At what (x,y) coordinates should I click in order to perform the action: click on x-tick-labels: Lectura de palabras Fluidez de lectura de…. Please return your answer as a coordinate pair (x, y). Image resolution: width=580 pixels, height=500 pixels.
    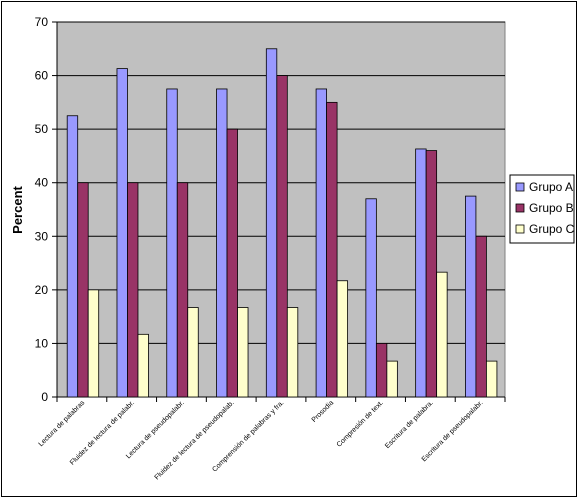
    Looking at the image, I should click on (261, 440).